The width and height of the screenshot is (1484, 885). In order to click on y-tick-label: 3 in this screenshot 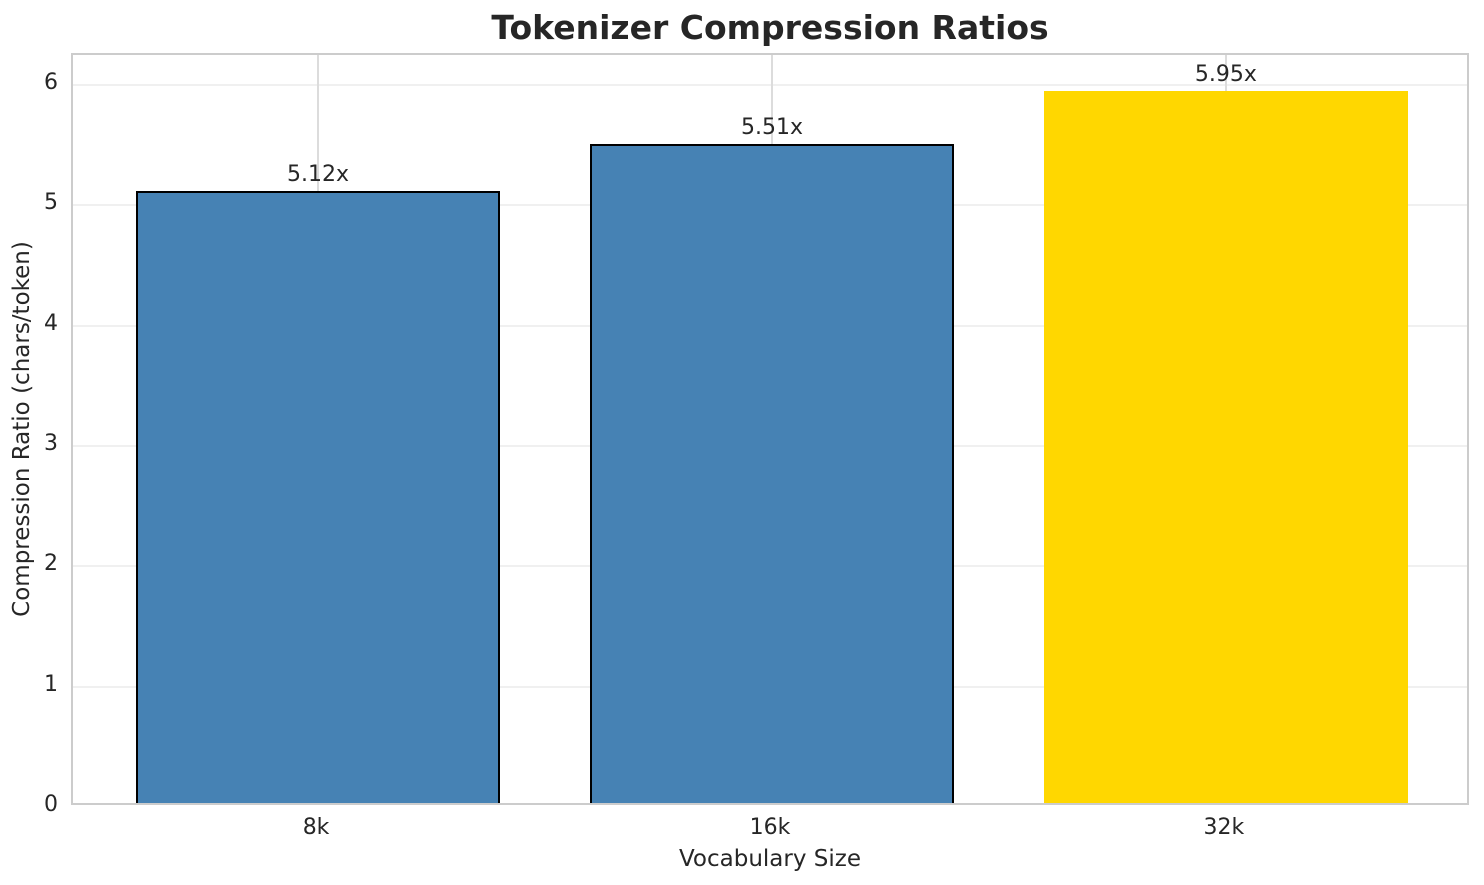, I will do `click(51, 444)`.